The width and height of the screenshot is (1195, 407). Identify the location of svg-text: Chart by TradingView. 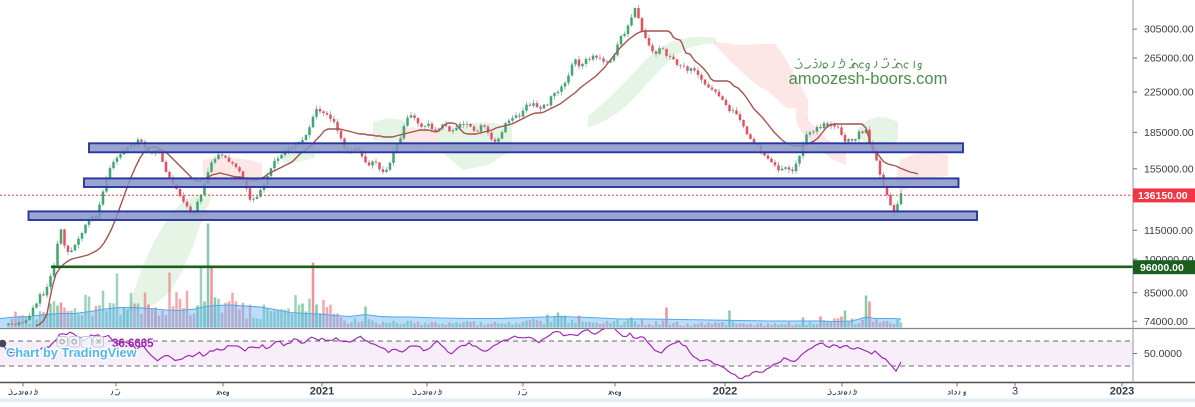
(71, 352).